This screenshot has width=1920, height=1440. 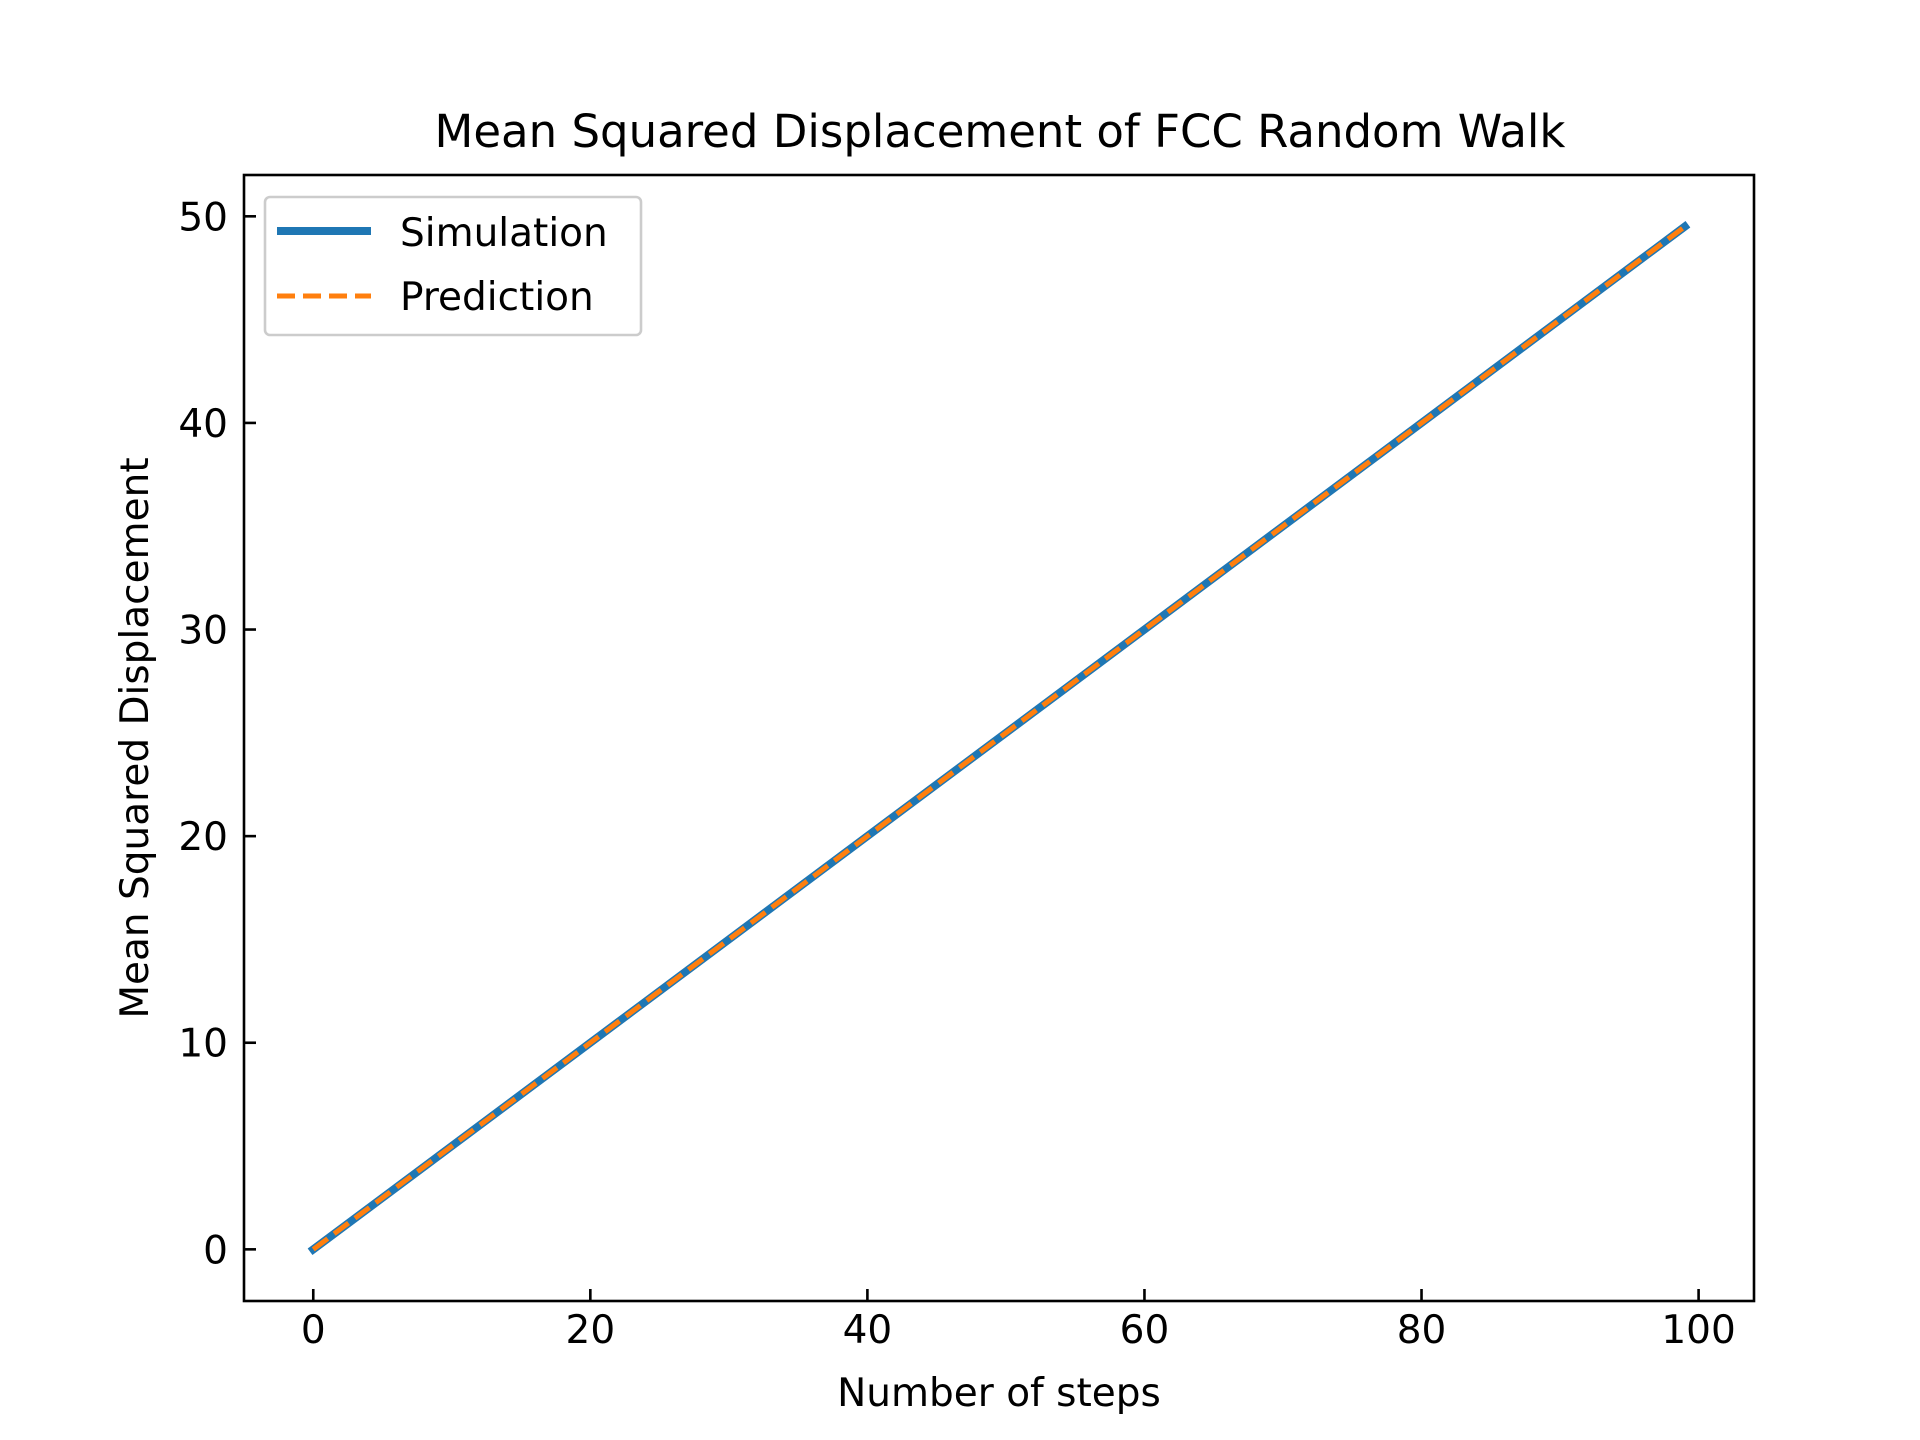 I want to click on legend-label-prediction: Prediction, so click(x=497, y=297).